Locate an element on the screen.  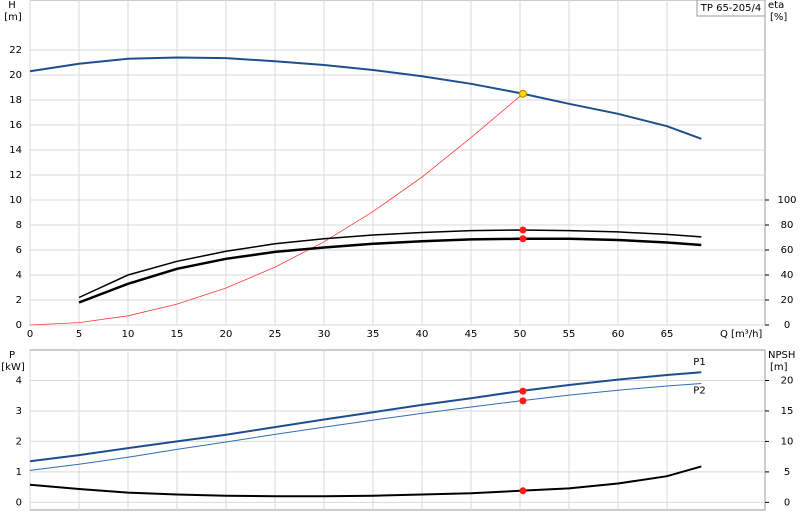
x-tick-label: 60 is located at coordinates (618, 334).